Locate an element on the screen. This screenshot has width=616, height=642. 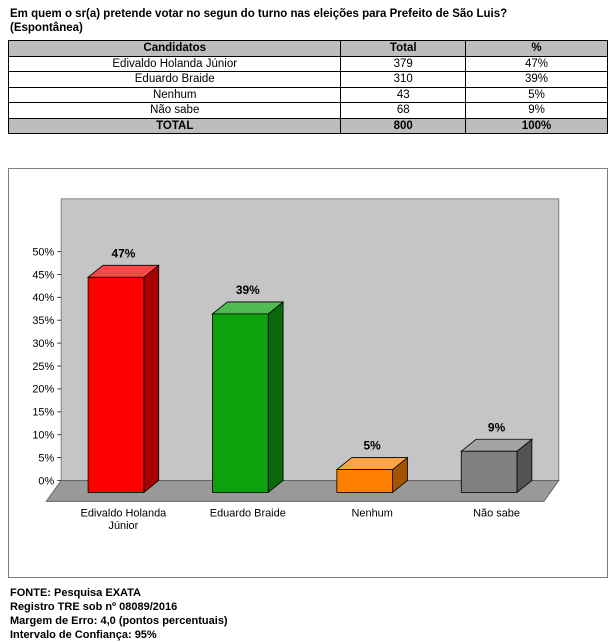
cell-total-value: 800 is located at coordinates (403, 125).